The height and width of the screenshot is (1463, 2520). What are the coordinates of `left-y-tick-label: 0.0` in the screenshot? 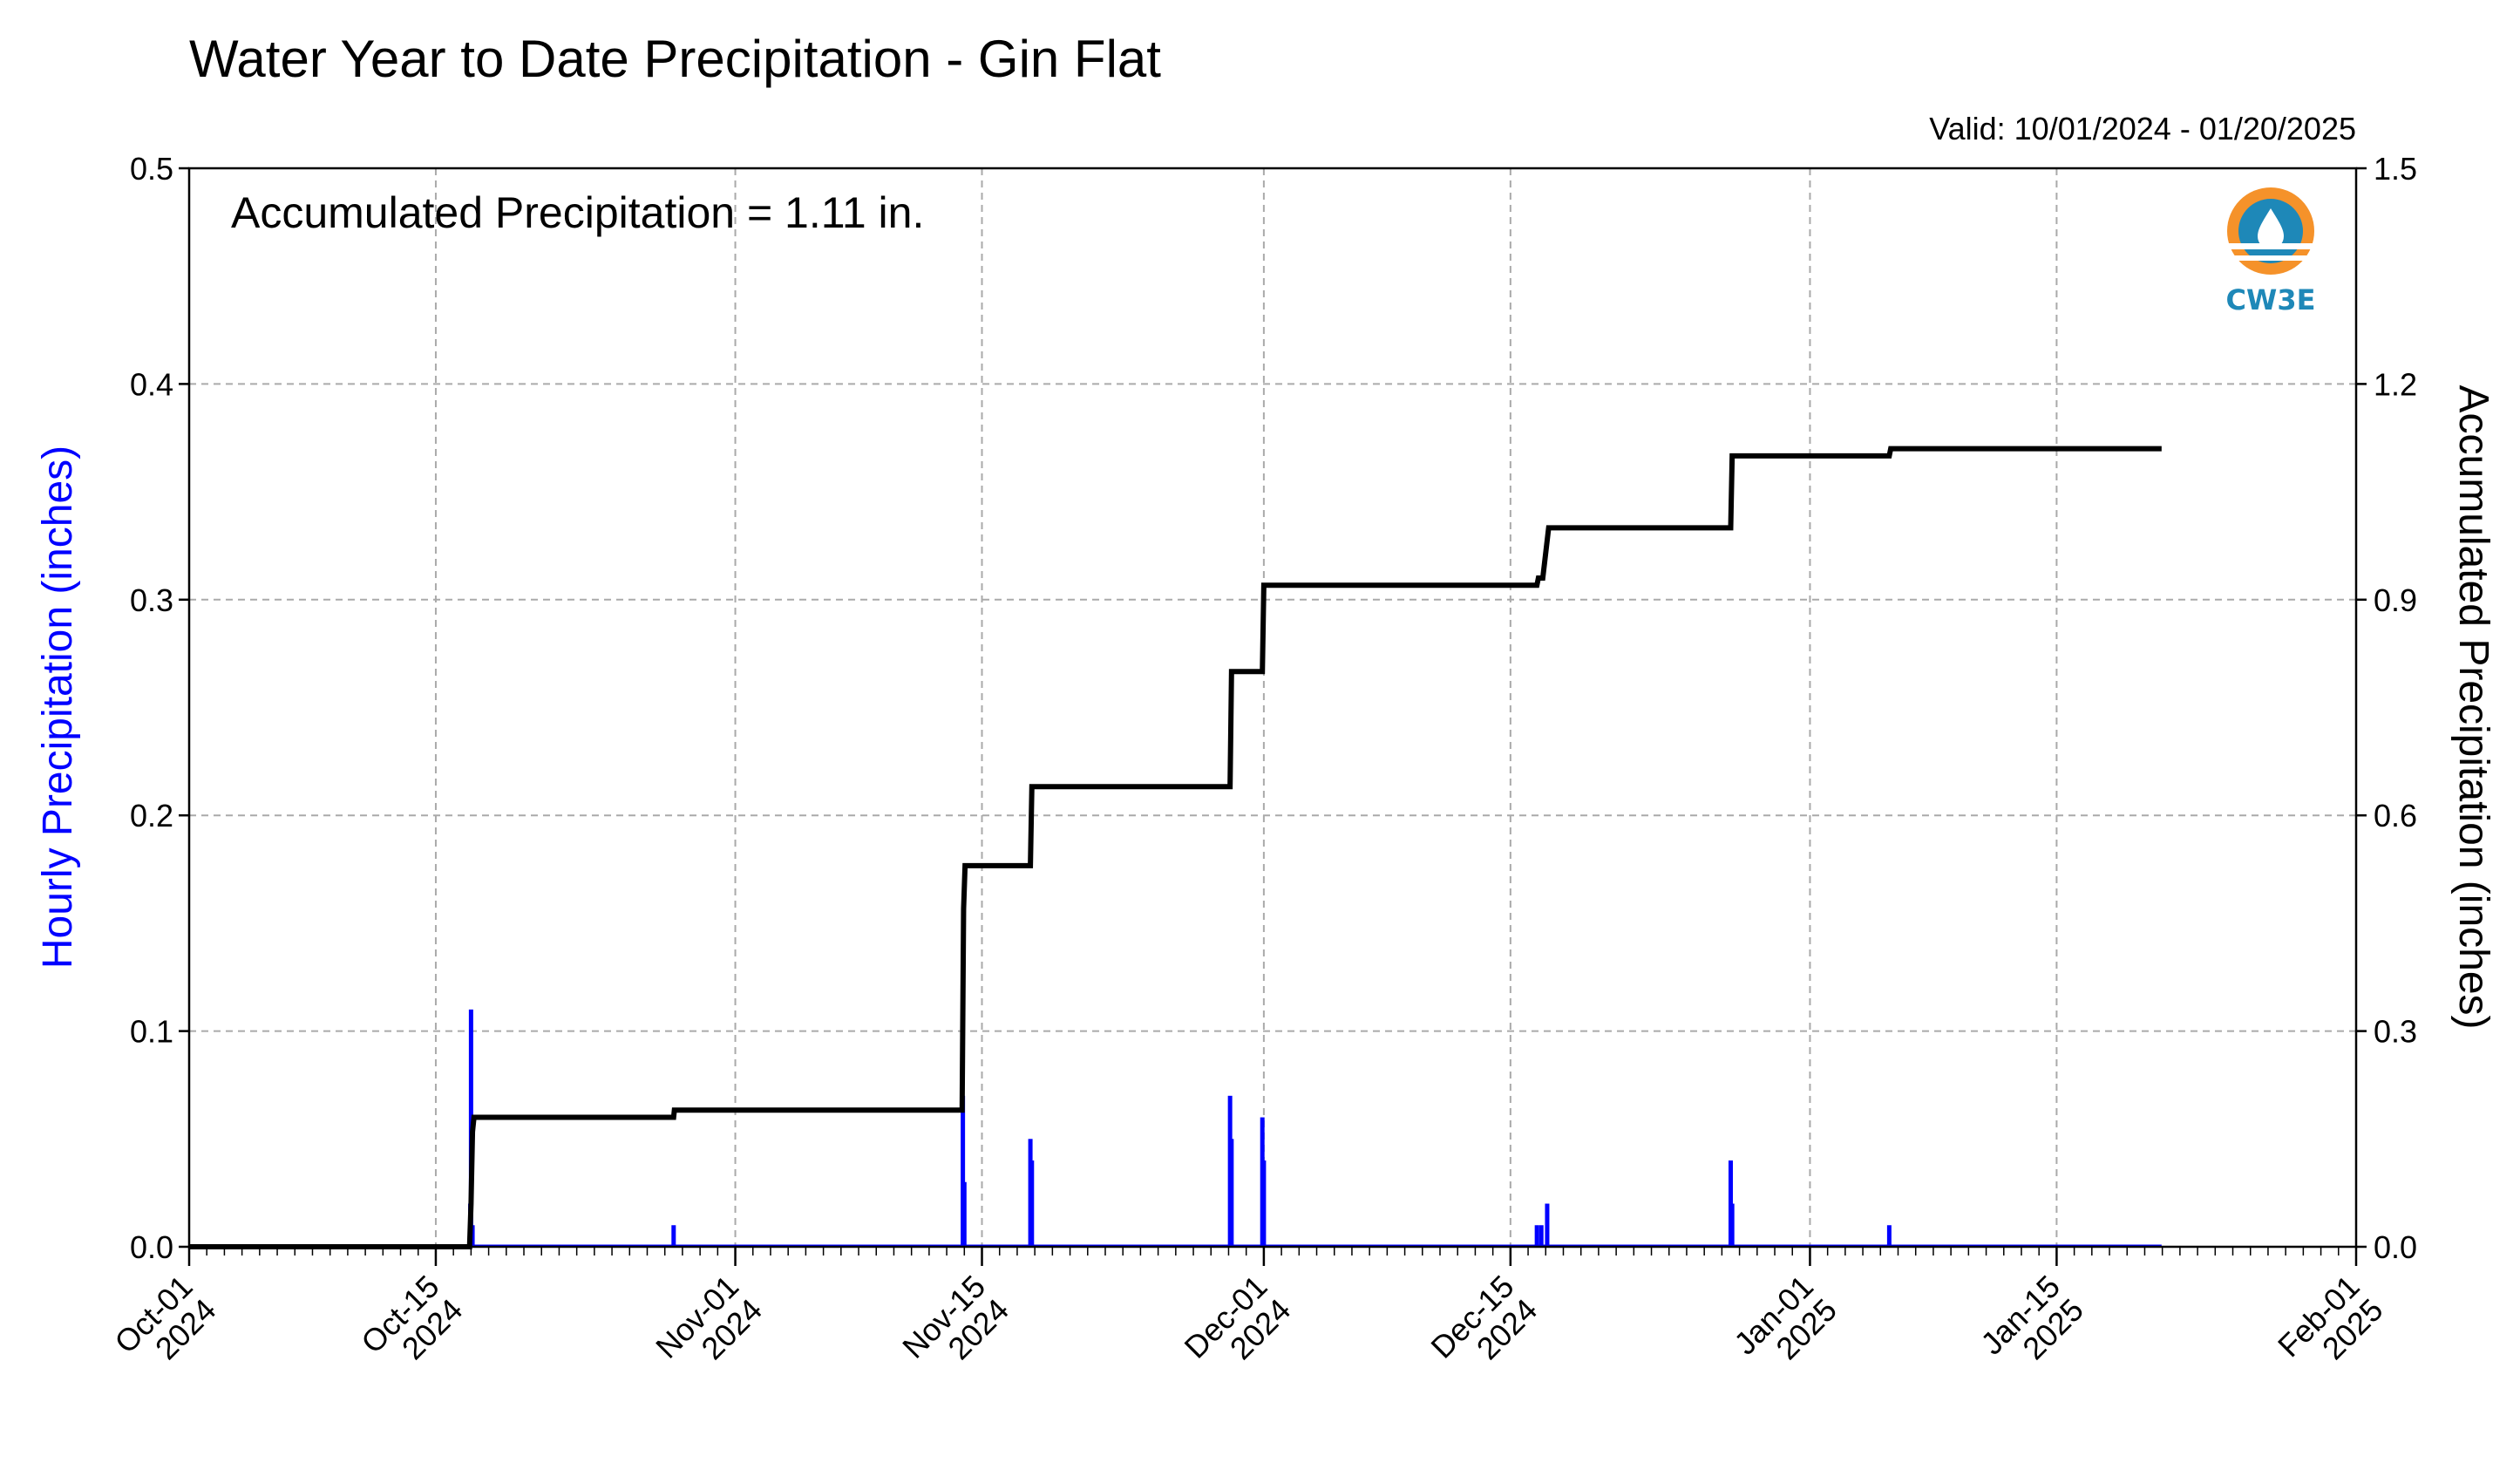 It's located at (151, 1247).